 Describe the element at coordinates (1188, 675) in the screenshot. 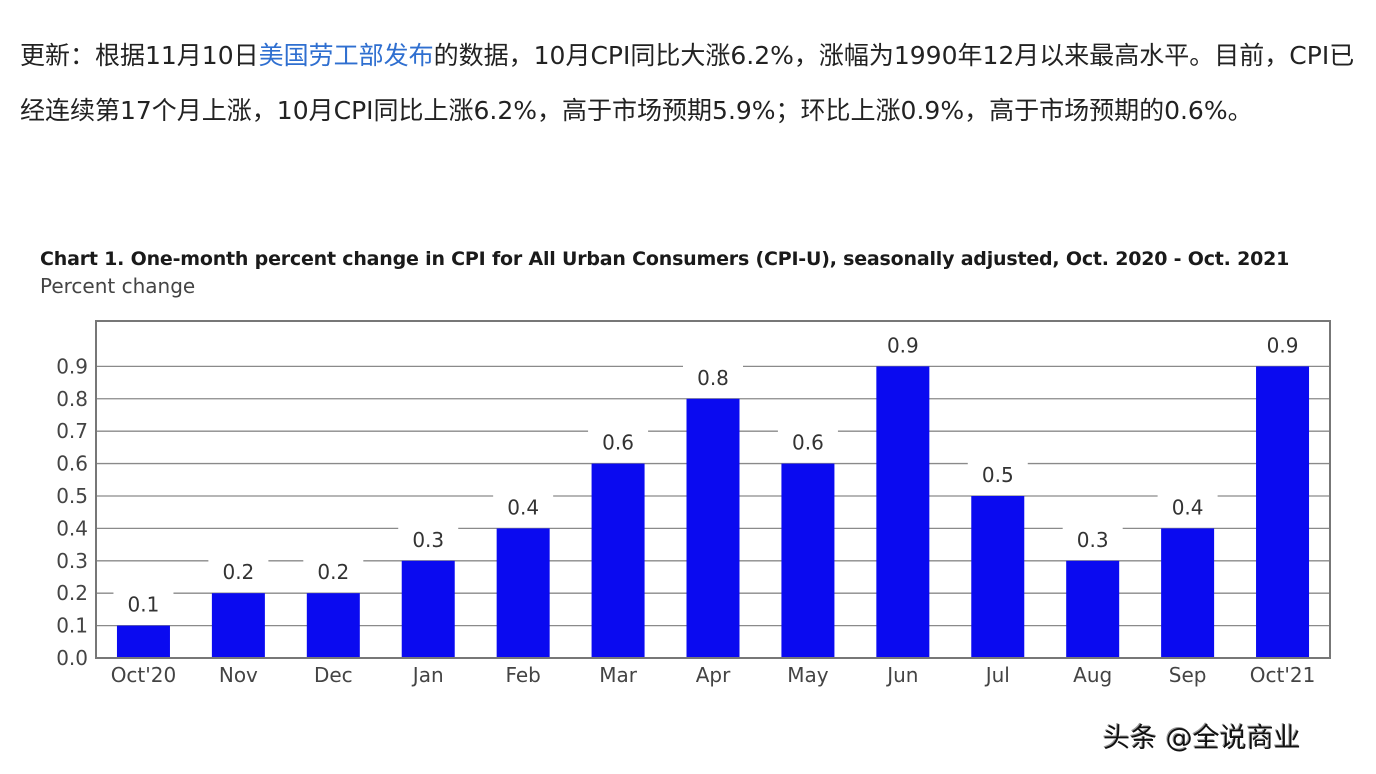

I see `x-tick-label: Sep` at that location.